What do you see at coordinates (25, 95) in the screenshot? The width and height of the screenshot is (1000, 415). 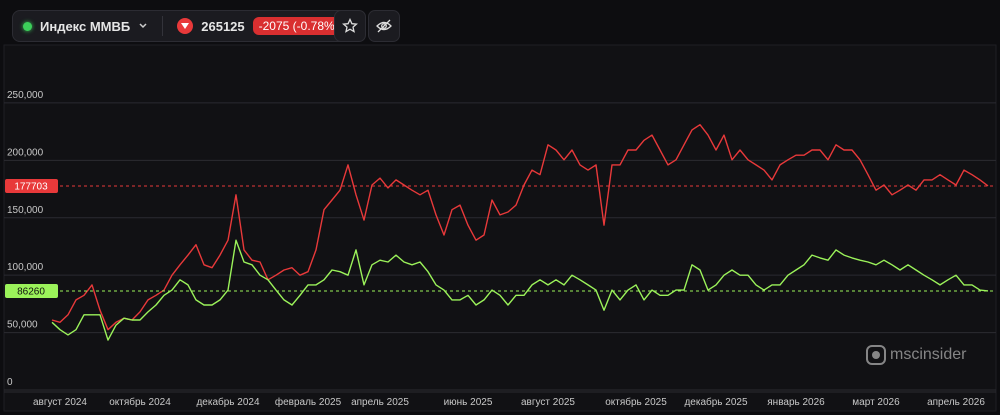 I see `y-tick-label: 250,000` at bounding box center [25, 95].